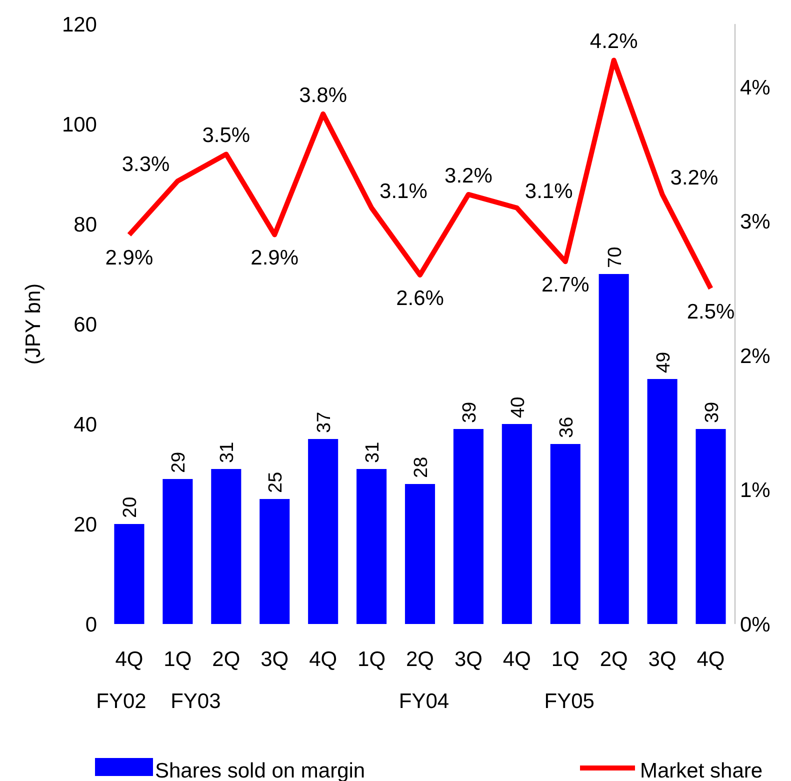 This screenshot has width=791, height=781. Describe the element at coordinates (663, 362) in the screenshot. I see `data-label: 49` at that location.